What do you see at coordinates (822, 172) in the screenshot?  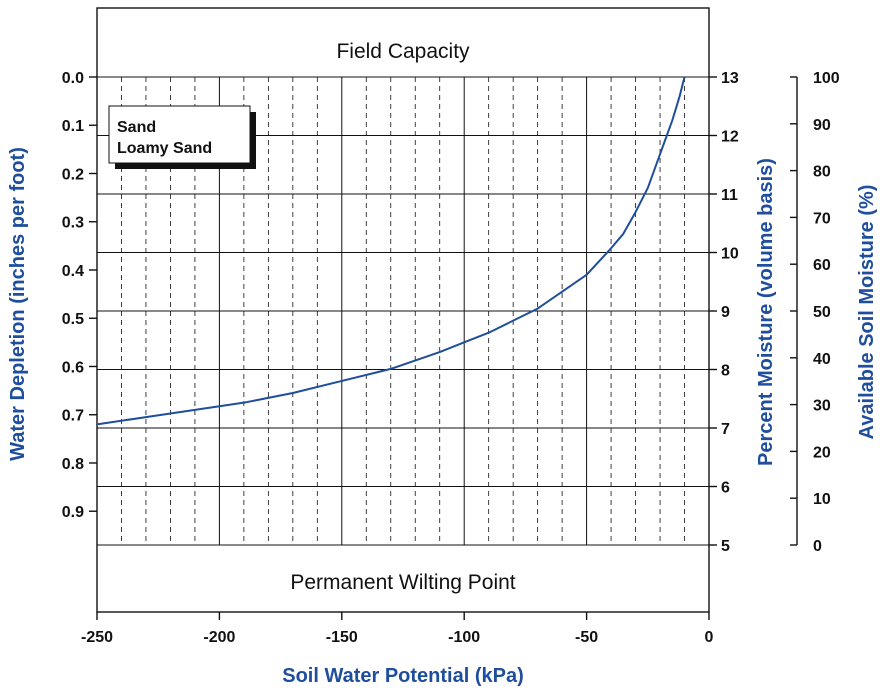 I see `y3-tick-label: 80` at bounding box center [822, 172].